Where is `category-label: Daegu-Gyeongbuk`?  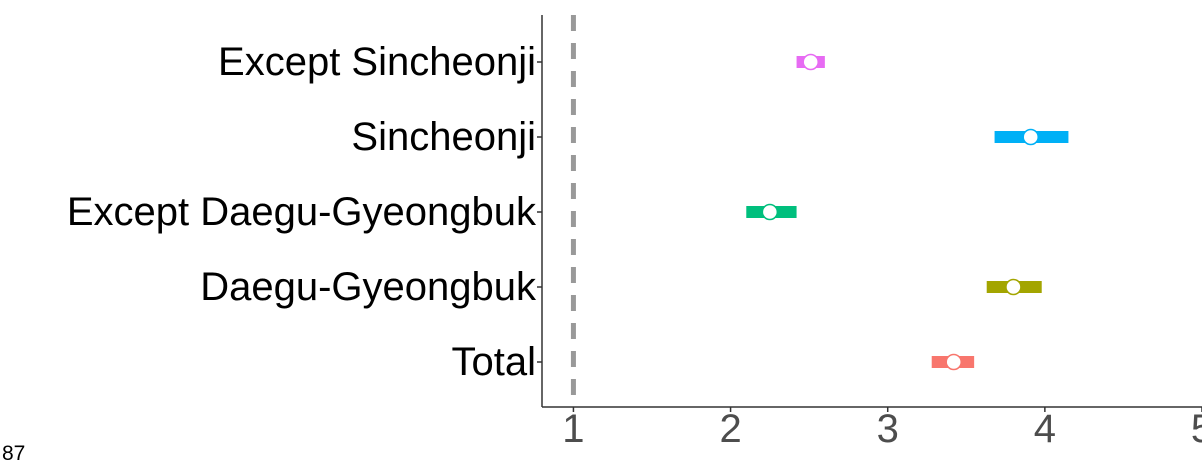
category-label: Daegu-Gyeongbuk is located at coordinates (368, 287).